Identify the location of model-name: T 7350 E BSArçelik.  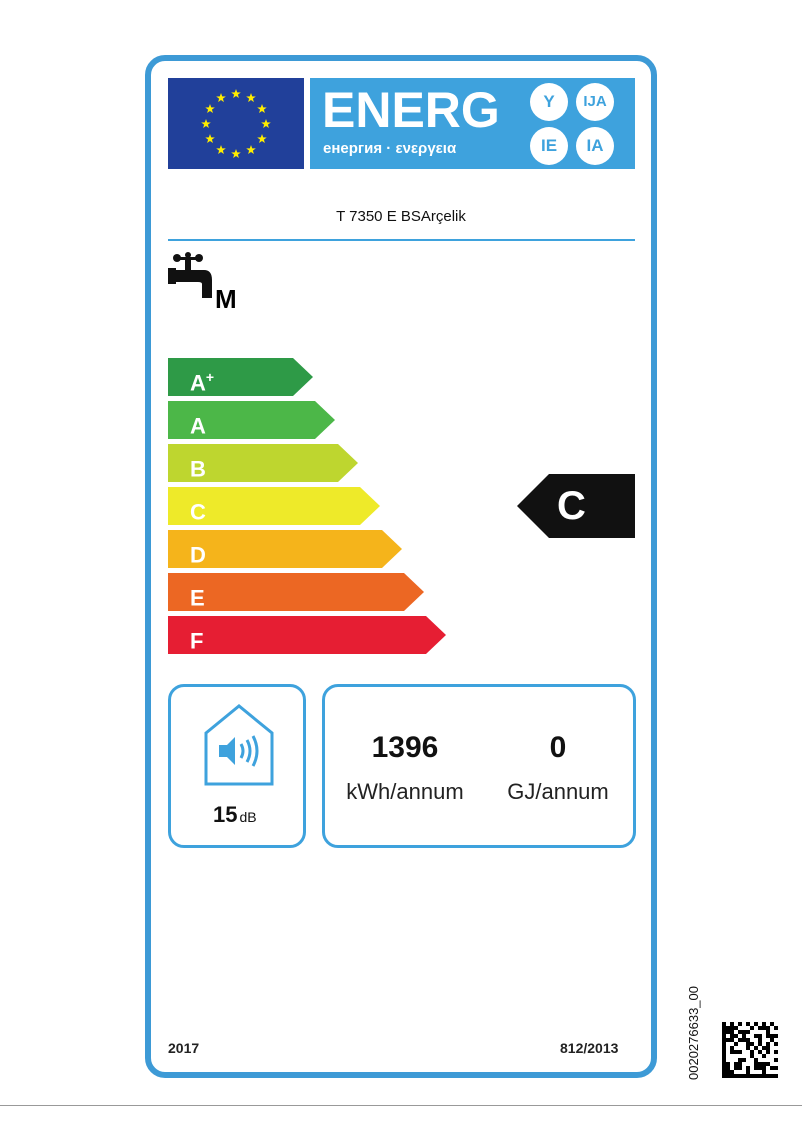
(401, 216).